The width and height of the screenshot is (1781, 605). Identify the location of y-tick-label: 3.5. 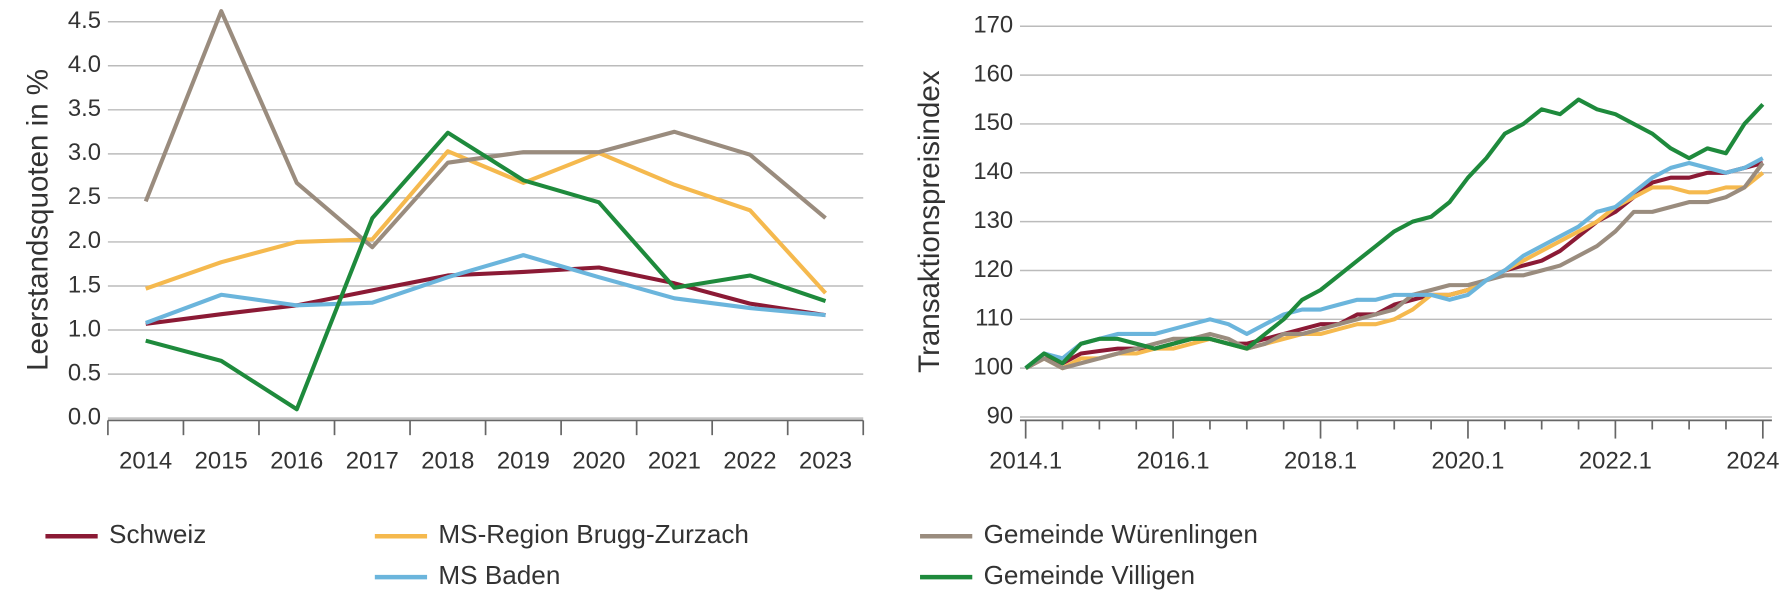
(84, 108).